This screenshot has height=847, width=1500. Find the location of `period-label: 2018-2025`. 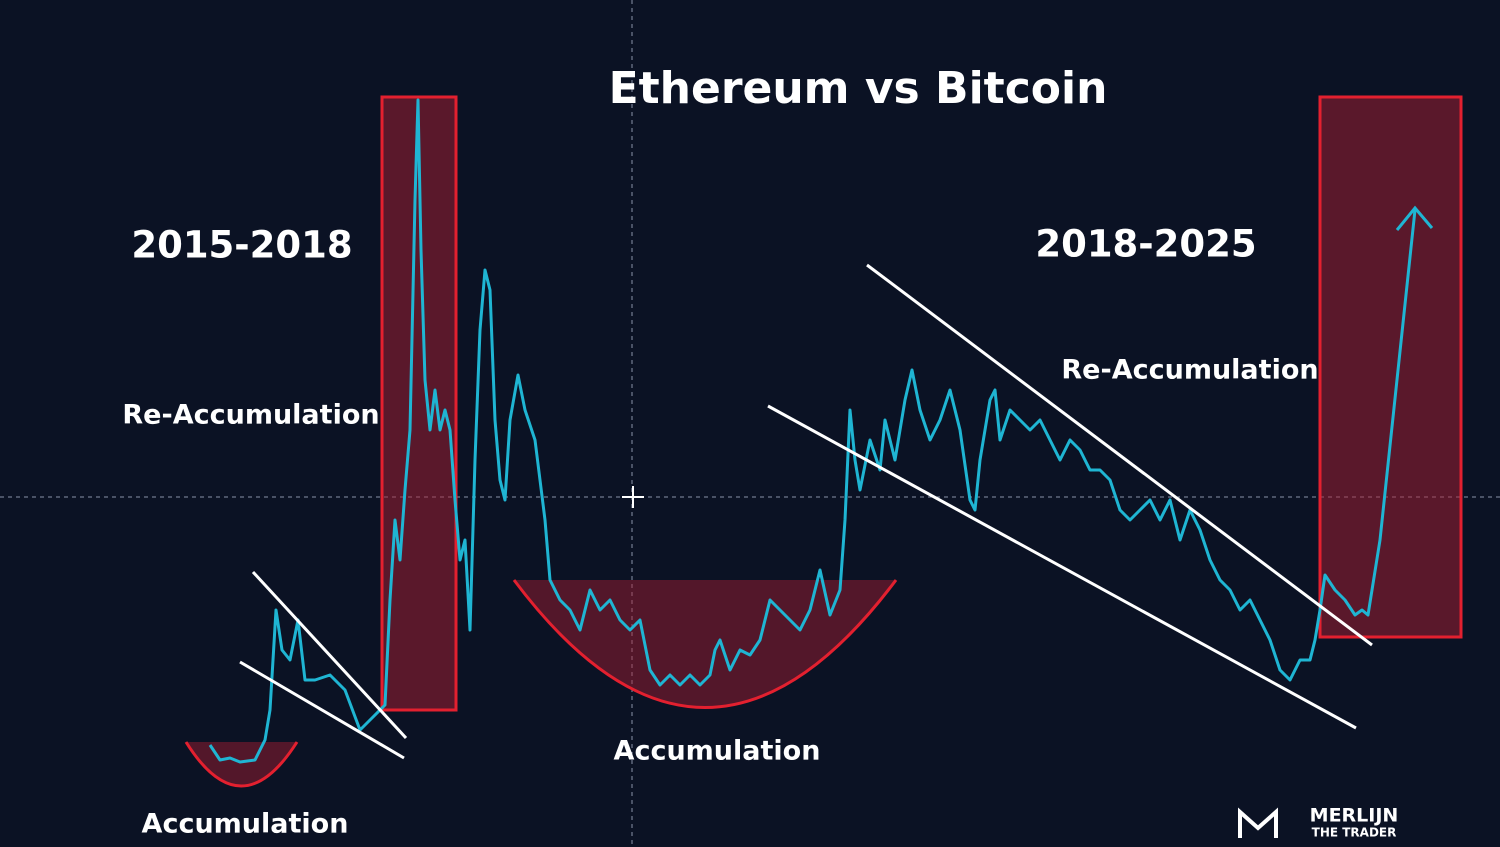

period-label: 2018-2025 is located at coordinates (1145, 244).